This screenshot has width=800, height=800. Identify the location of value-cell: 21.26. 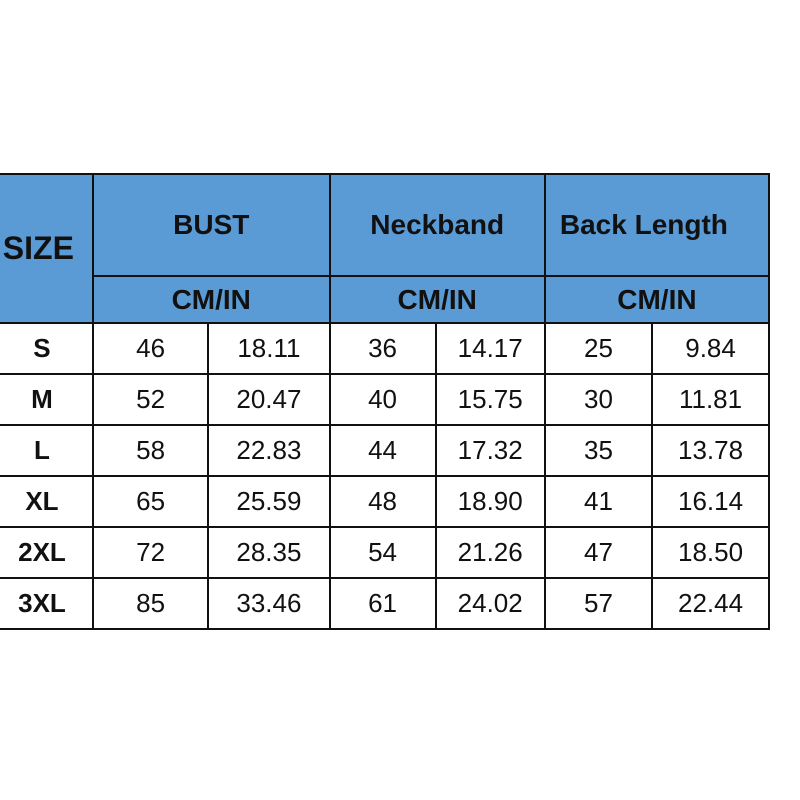
(490, 552).